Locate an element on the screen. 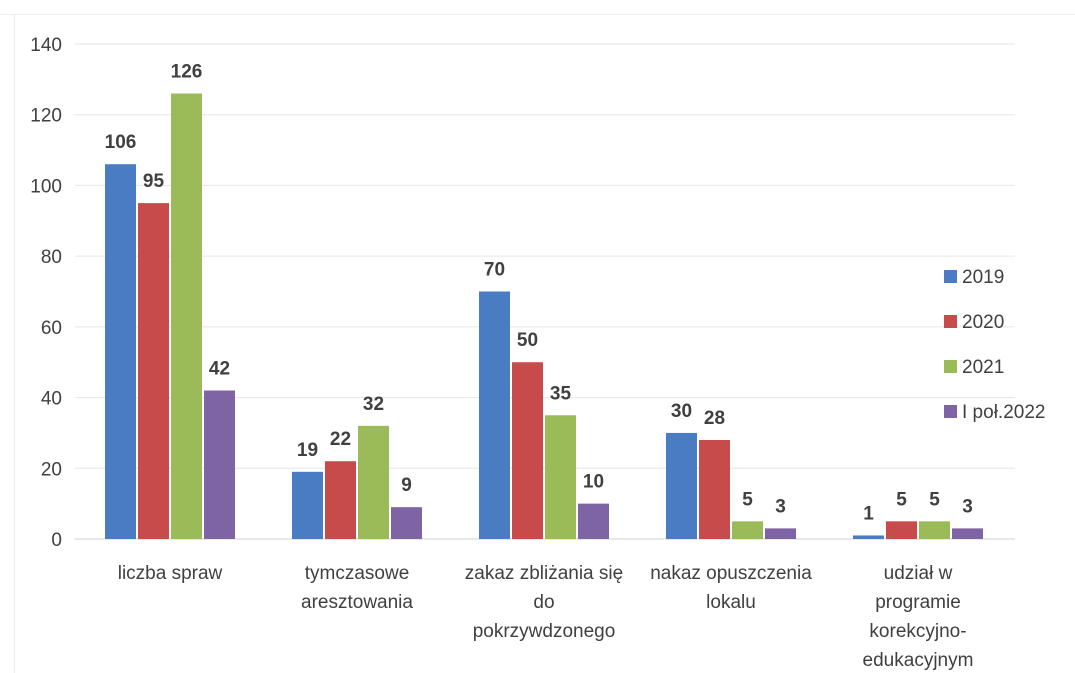  bar-2020-cat5 is located at coordinates (901, 530).